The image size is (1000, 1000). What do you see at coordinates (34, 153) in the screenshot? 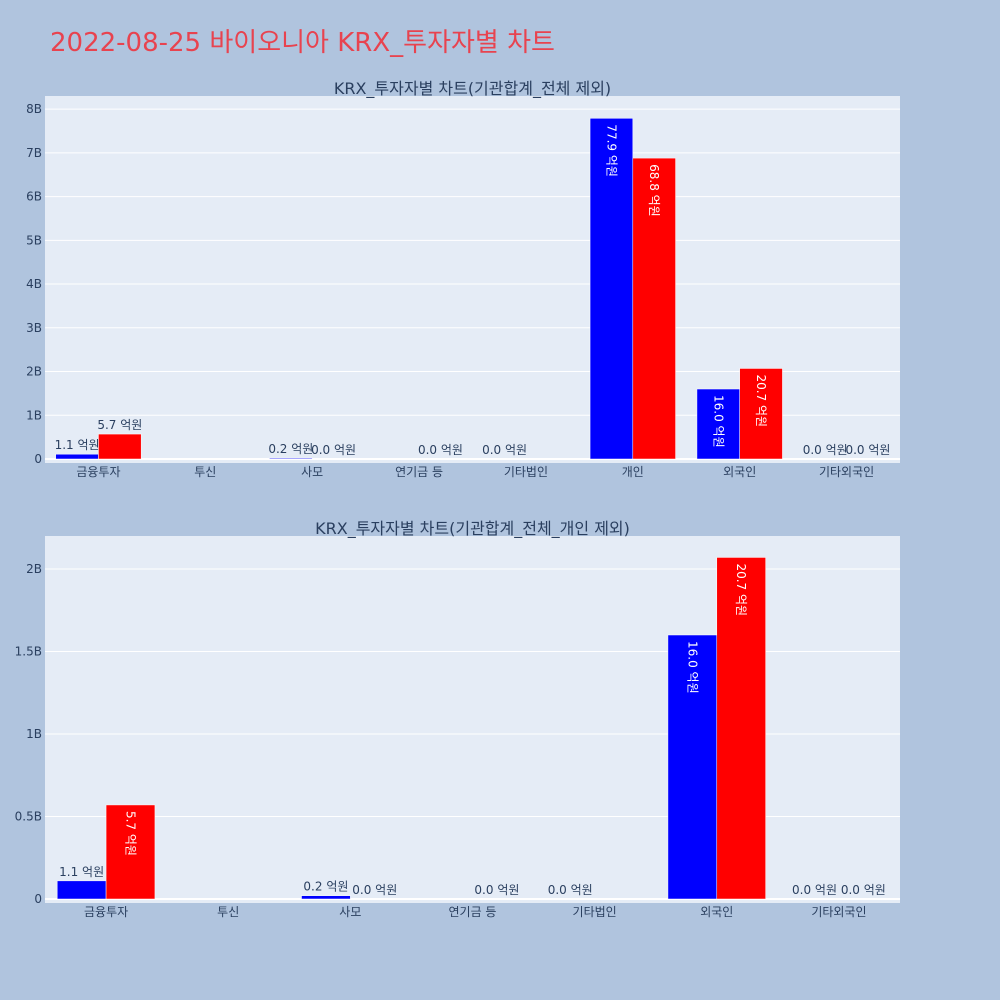
I see `y-tick-label: 7B` at bounding box center [34, 153].